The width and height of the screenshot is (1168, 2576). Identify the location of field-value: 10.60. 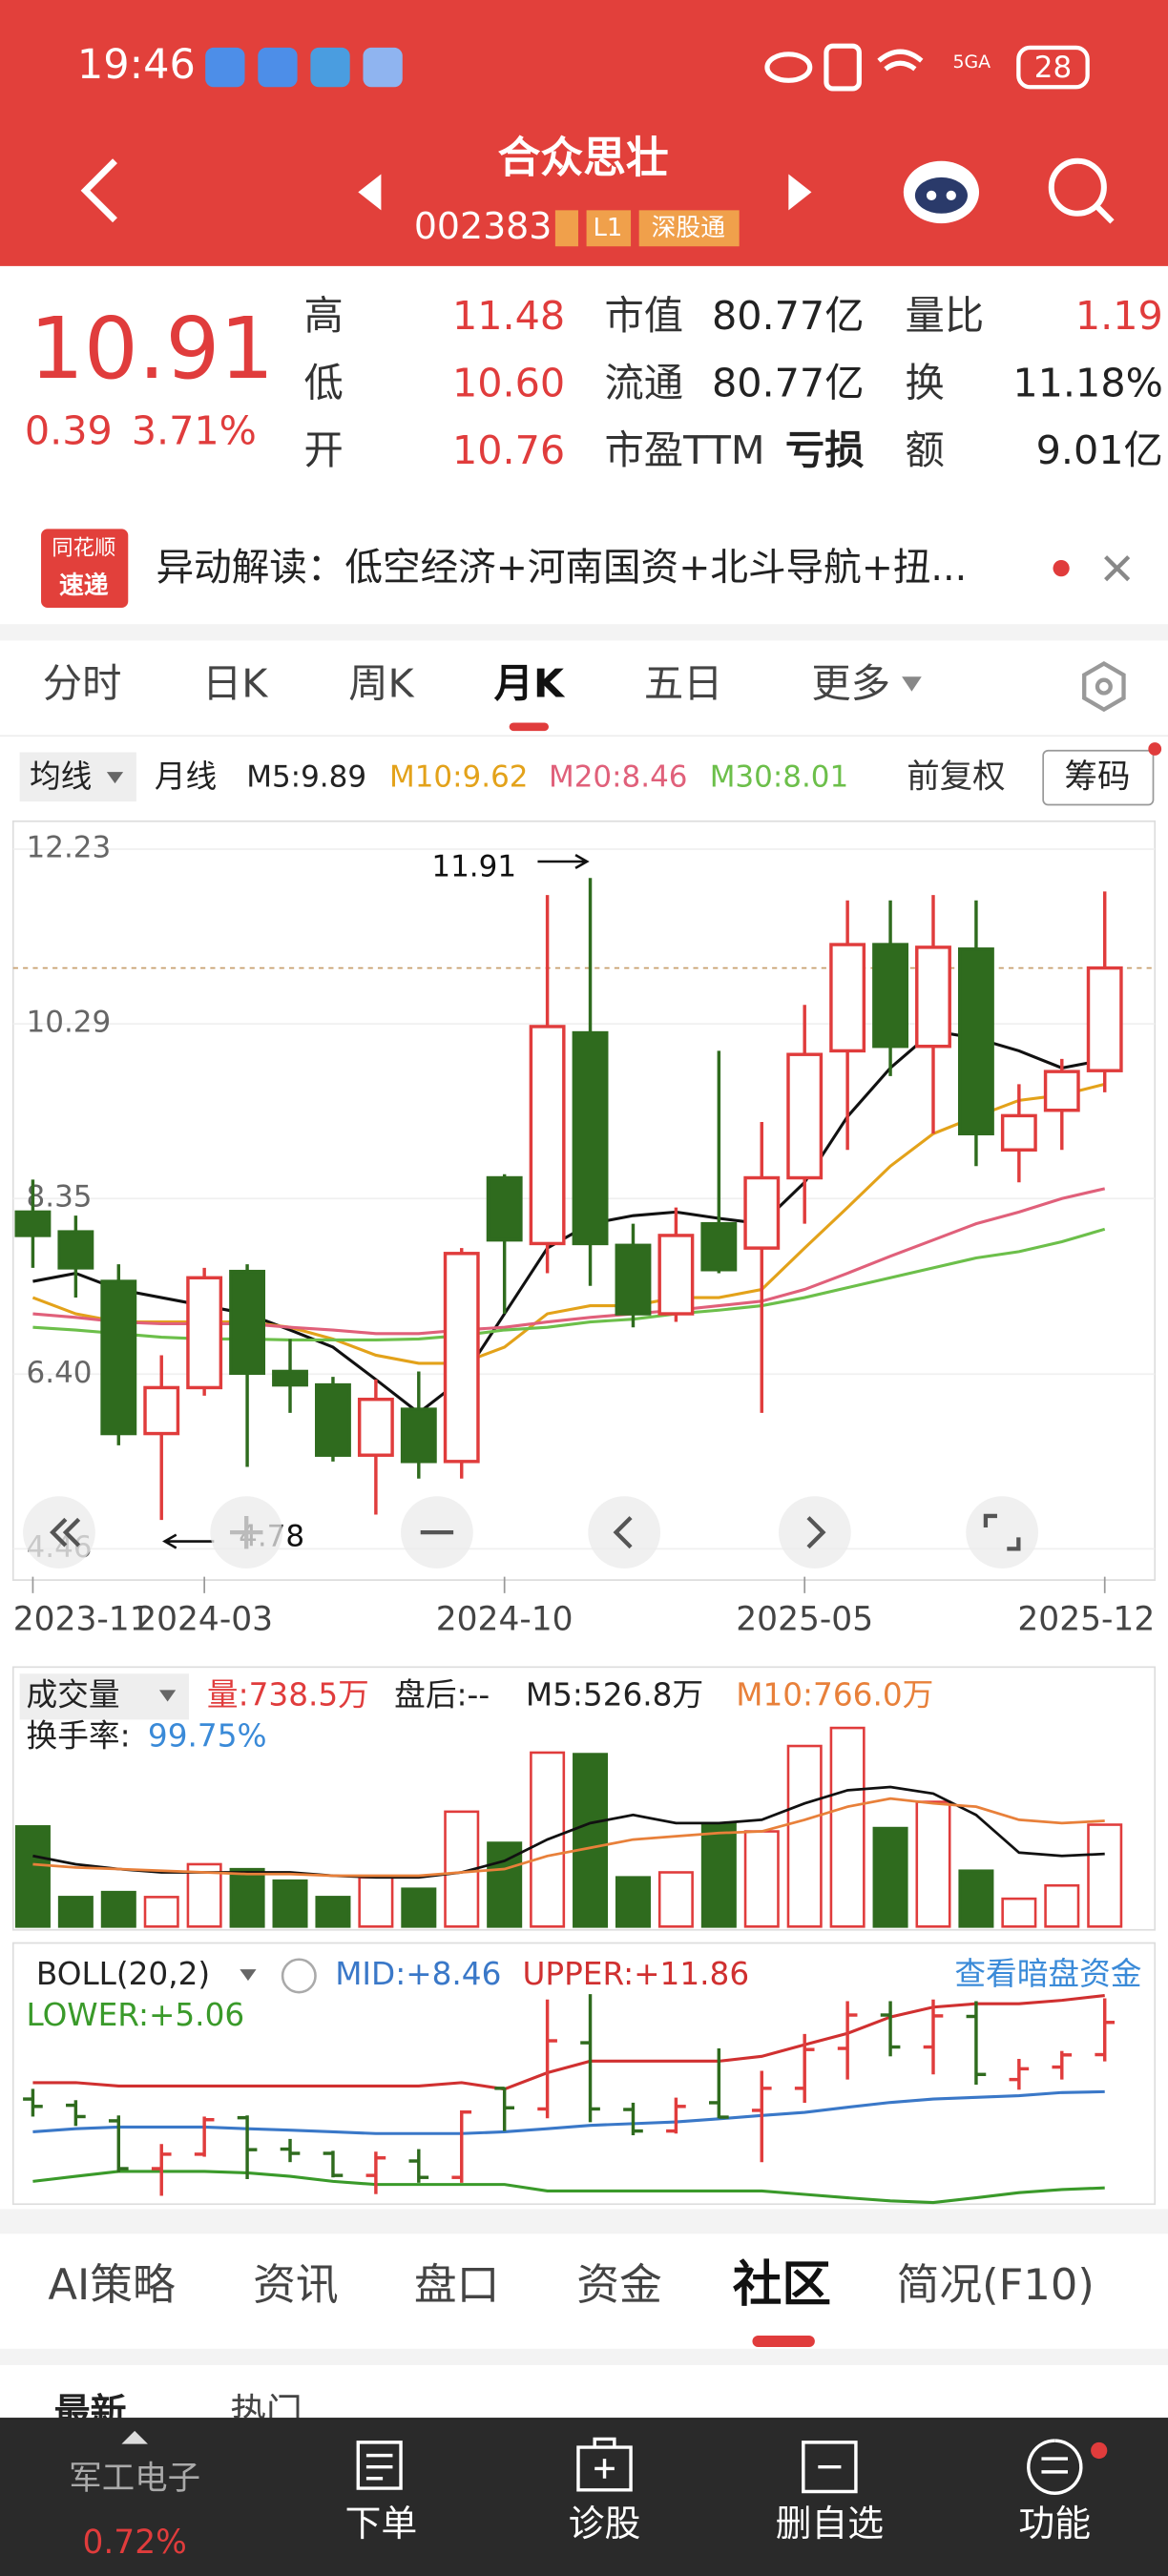
(509, 383).